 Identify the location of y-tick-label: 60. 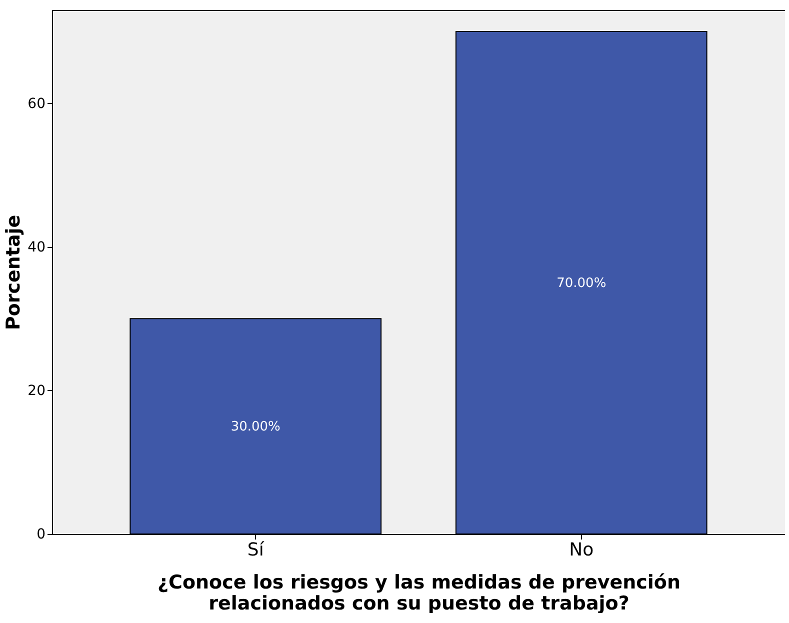
(37, 104).